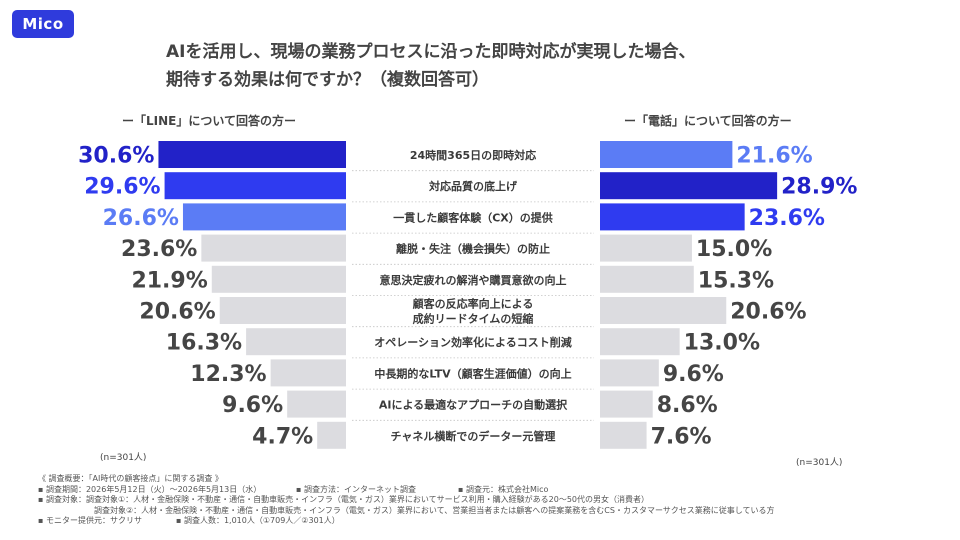 The width and height of the screenshot is (960, 540). What do you see at coordinates (258, 521) in the screenshot?
I see `notes-count: ▪ 調査人数：1,010人（①709人／②301人）` at bounding box center [258, 521].